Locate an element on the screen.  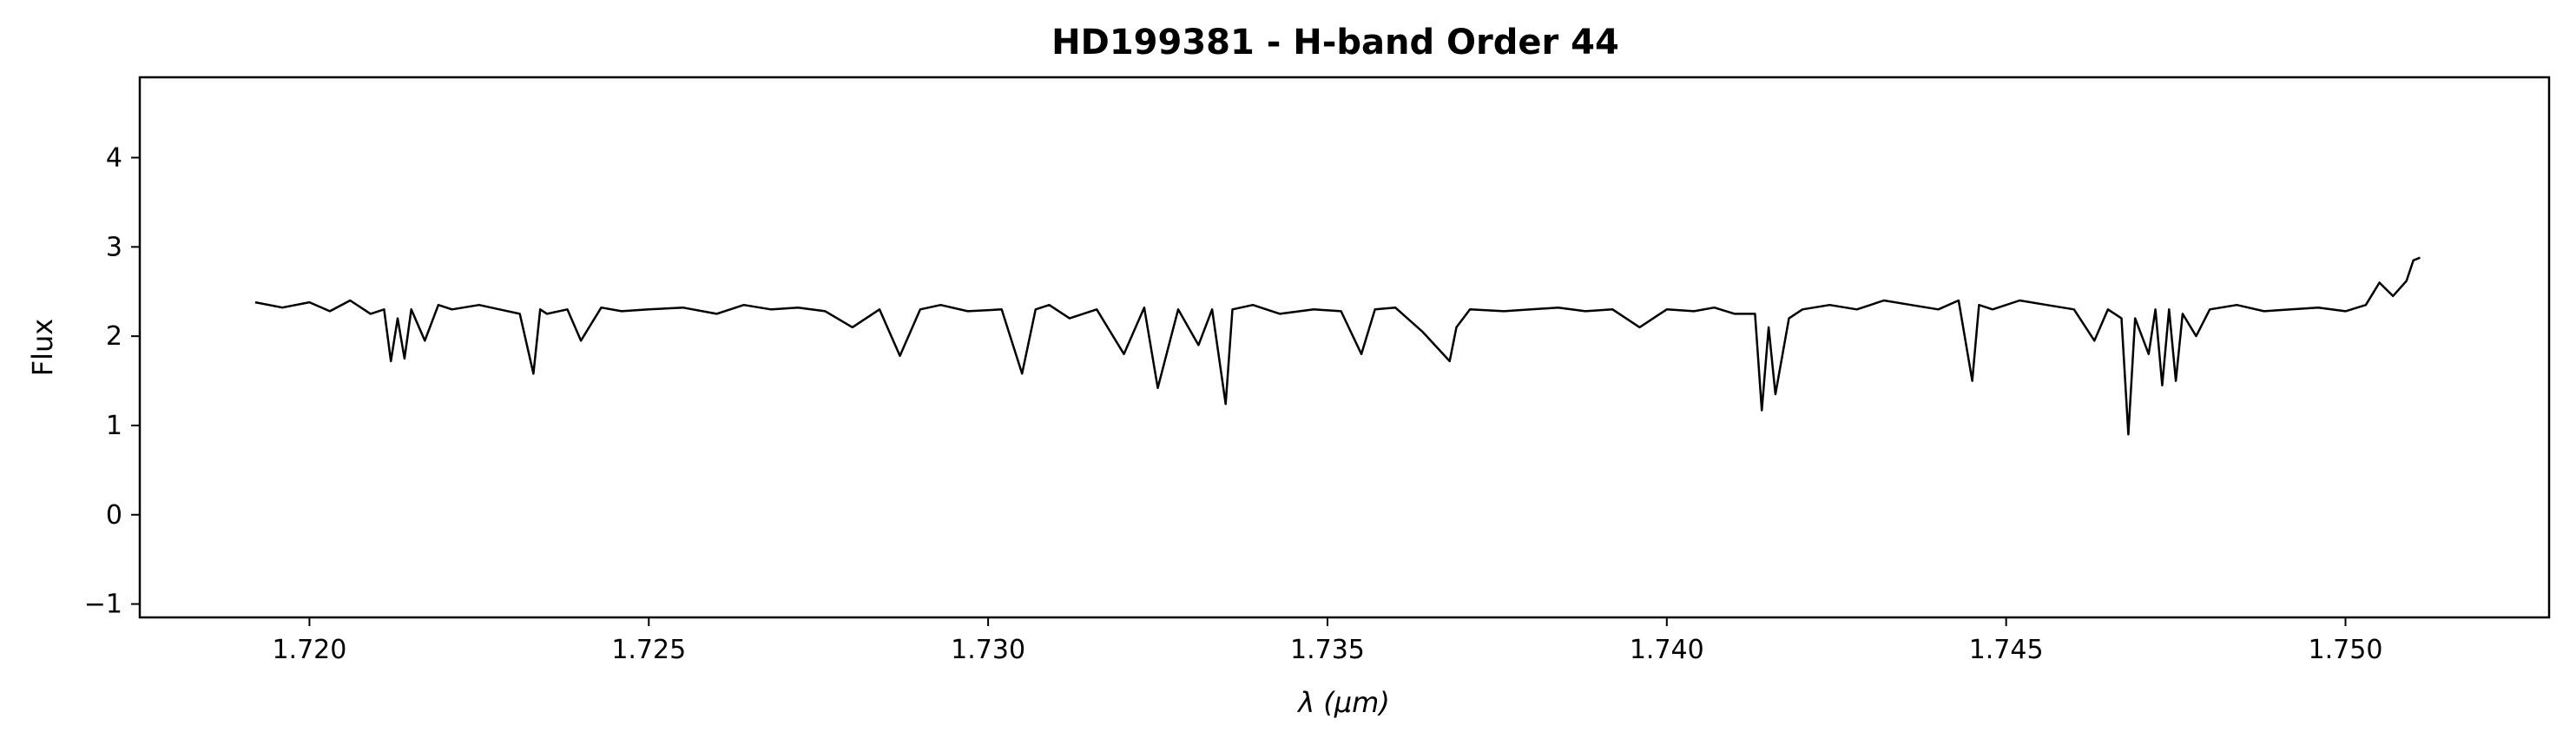
x-tick-label: 1.740 is located at coordinates (1667, 650).